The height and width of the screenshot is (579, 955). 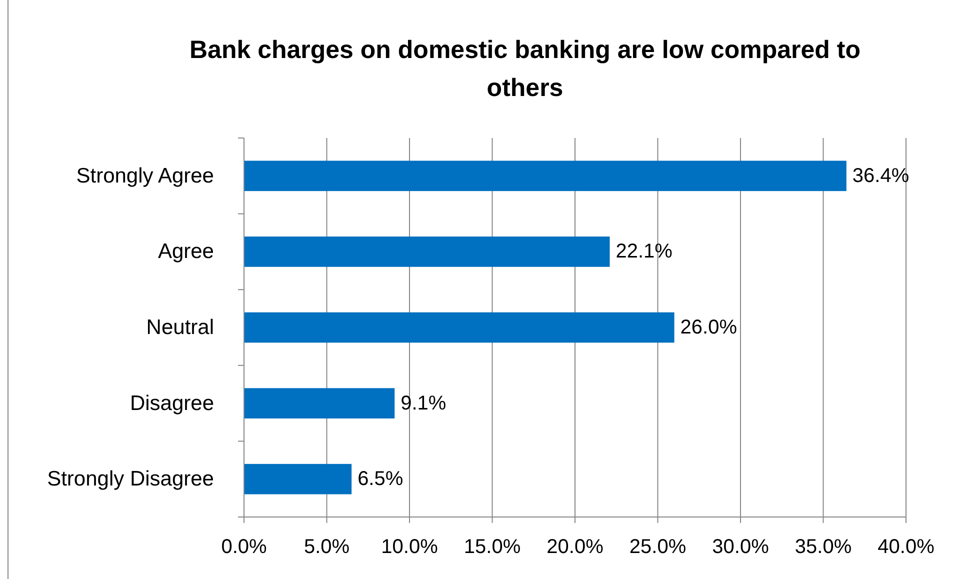 What do you see at coordinates (145, 176) in the screenshot?
I see `y-tick-label: Strongly Agree` at bounding box center [145, 176].